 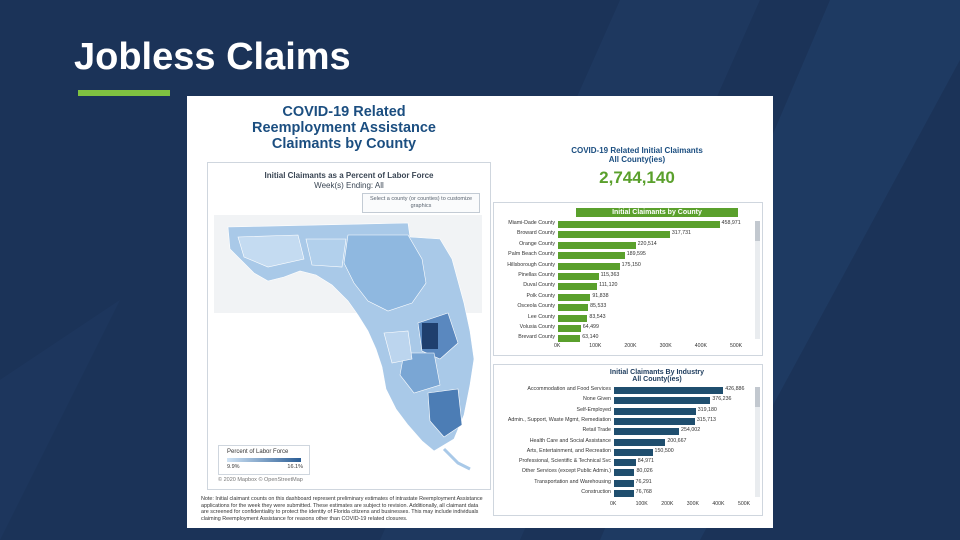 What do you see at coordinates (637, 177) in the screenshot?
I see `total-claimants-value: 2,744,140` at bounding box center [637, 177].